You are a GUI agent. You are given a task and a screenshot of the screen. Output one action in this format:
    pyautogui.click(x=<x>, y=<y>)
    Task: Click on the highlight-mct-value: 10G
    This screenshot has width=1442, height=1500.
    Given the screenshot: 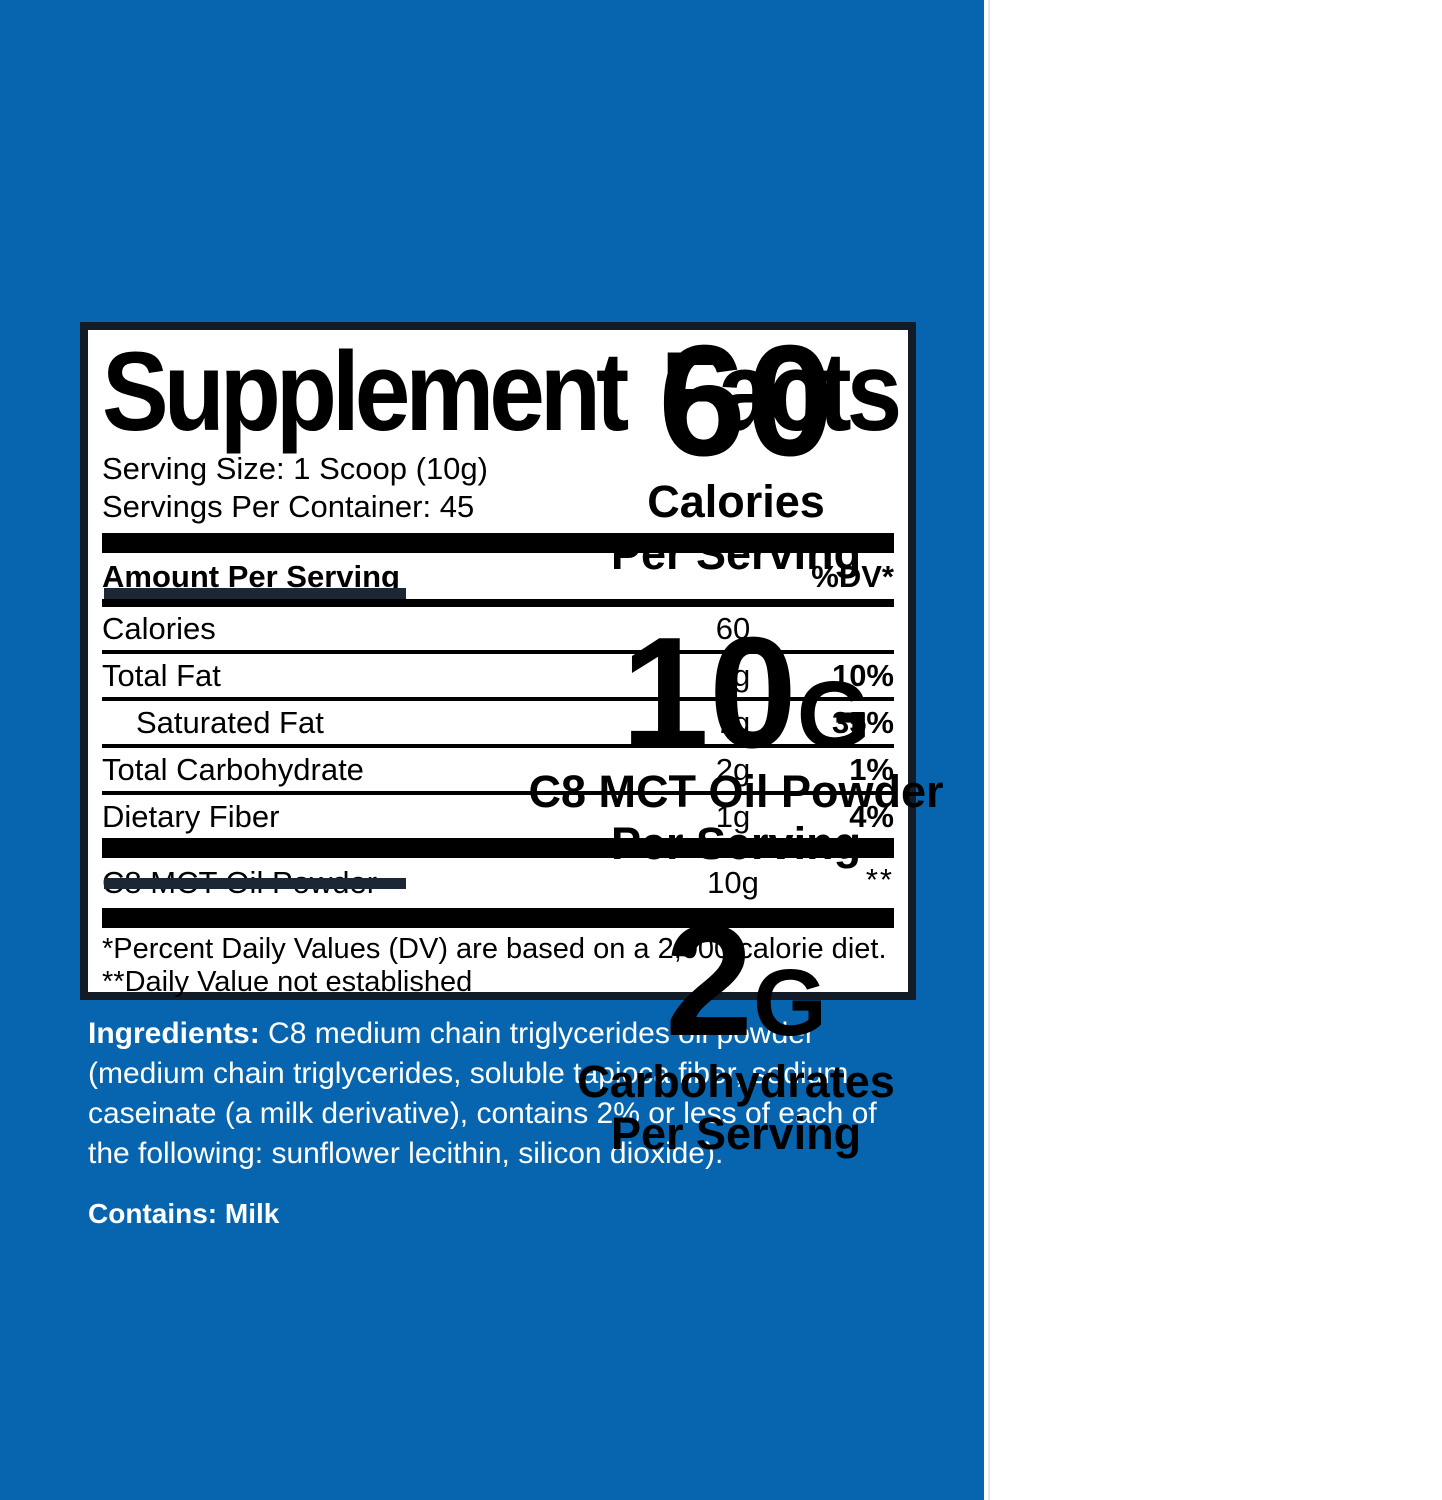 What is the action you would take?
    pyautogui.click(x=746, y=693)
    